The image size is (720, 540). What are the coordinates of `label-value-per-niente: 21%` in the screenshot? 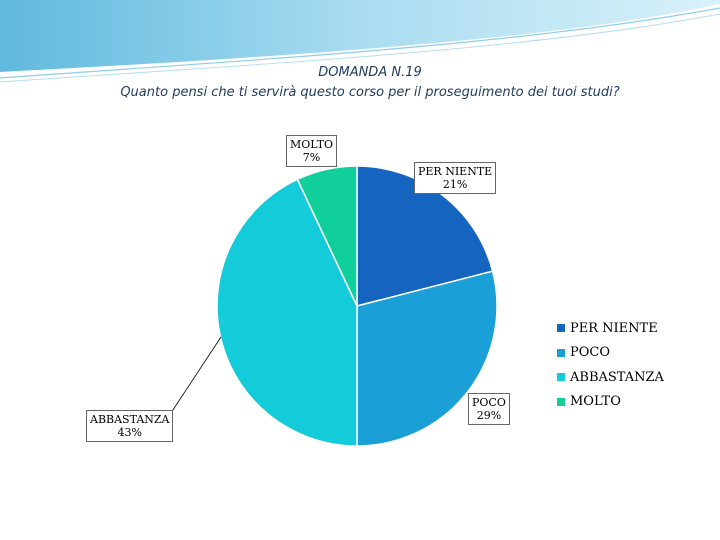 It's located at (455, 184).